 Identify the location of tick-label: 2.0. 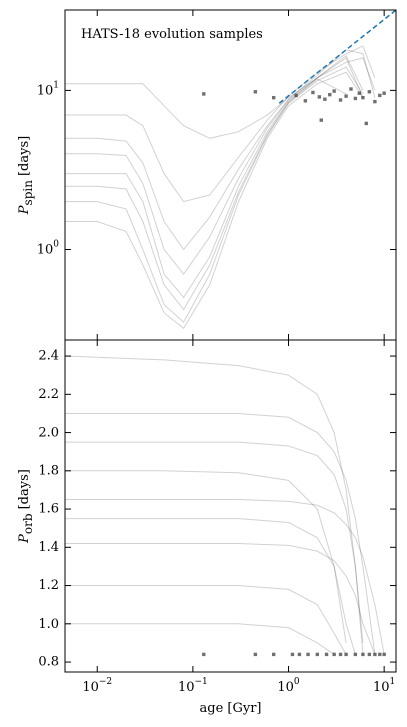
(48, 432).